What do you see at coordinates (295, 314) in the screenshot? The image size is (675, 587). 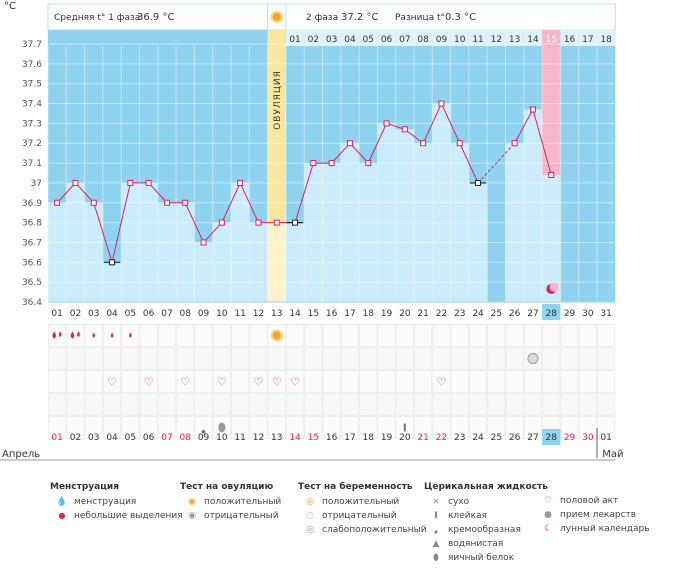 I see `cycle-day-label: 14` at bounding box center [295, 314].